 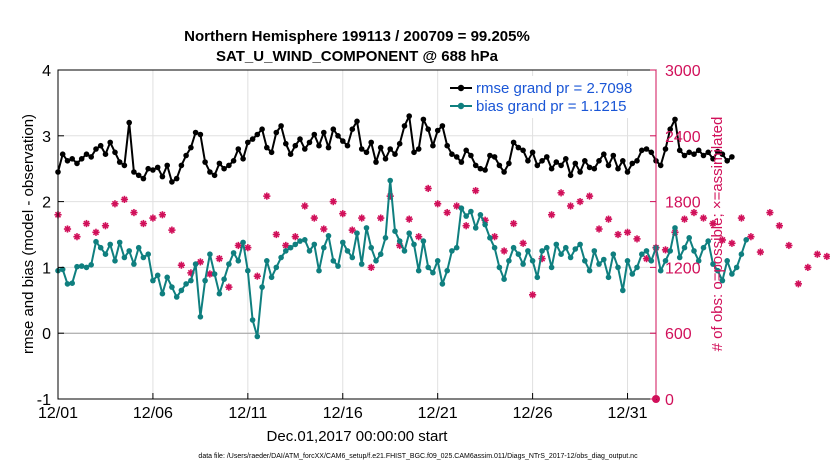 I want to click on x-tick-label: 12/01, so click(x=58, y=413).